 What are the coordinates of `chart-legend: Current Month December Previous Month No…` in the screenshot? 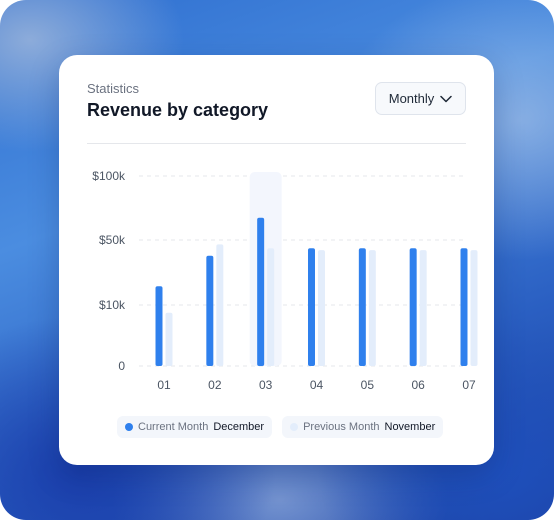 It's located at (280, 427).